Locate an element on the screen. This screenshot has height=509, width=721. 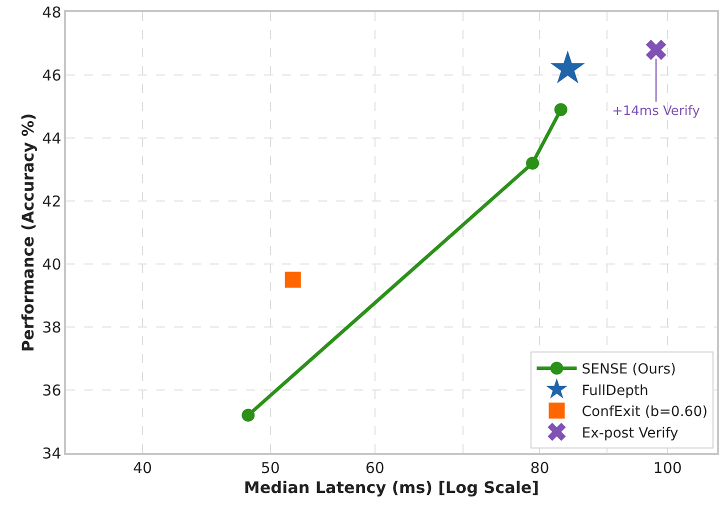
annotation: +14ms Verify is located at coordinates (656, 111).